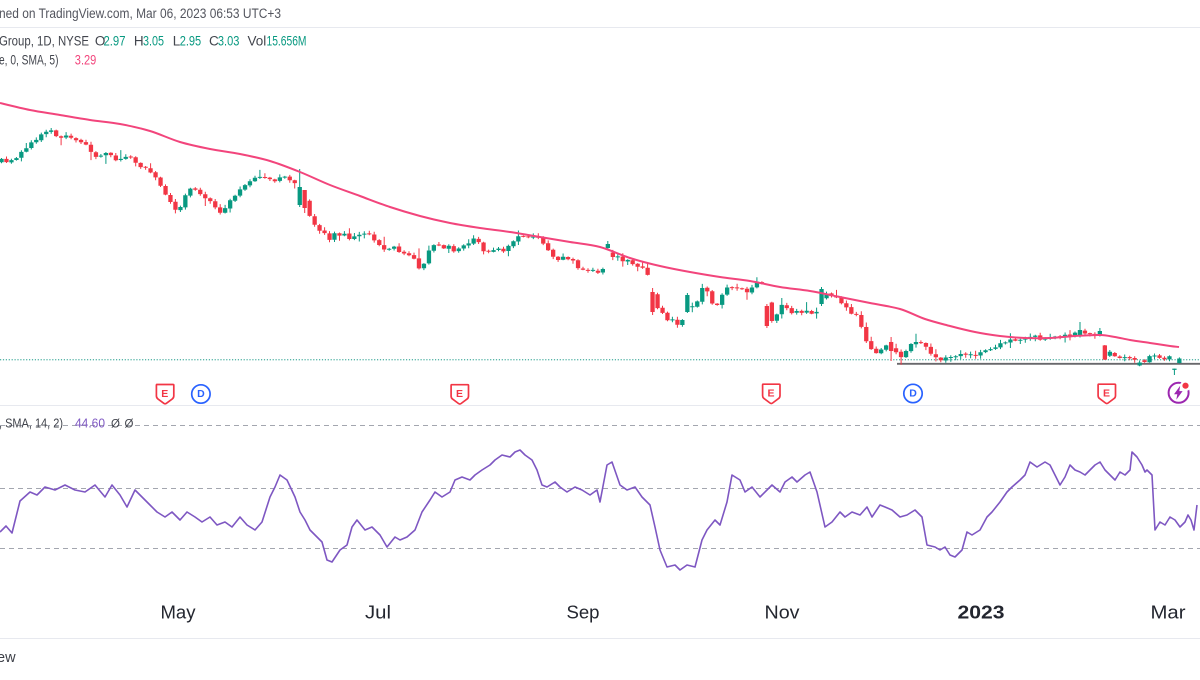  Describe the element at coordinates (287, 41) in the screenshot. I see `svg-text: 15.656M` at that location.